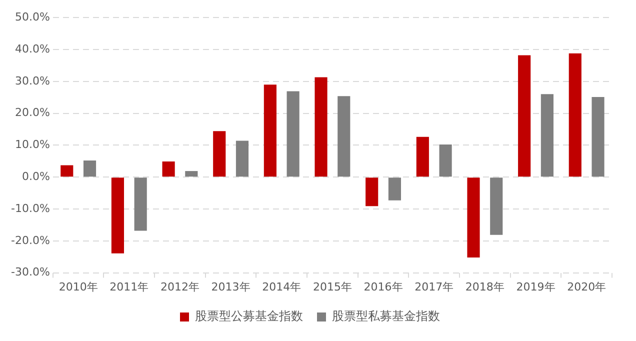  Describe the element at coordinates (36, 176) in the screenshot. I see `y-tick-label: 0.0%` at that location.